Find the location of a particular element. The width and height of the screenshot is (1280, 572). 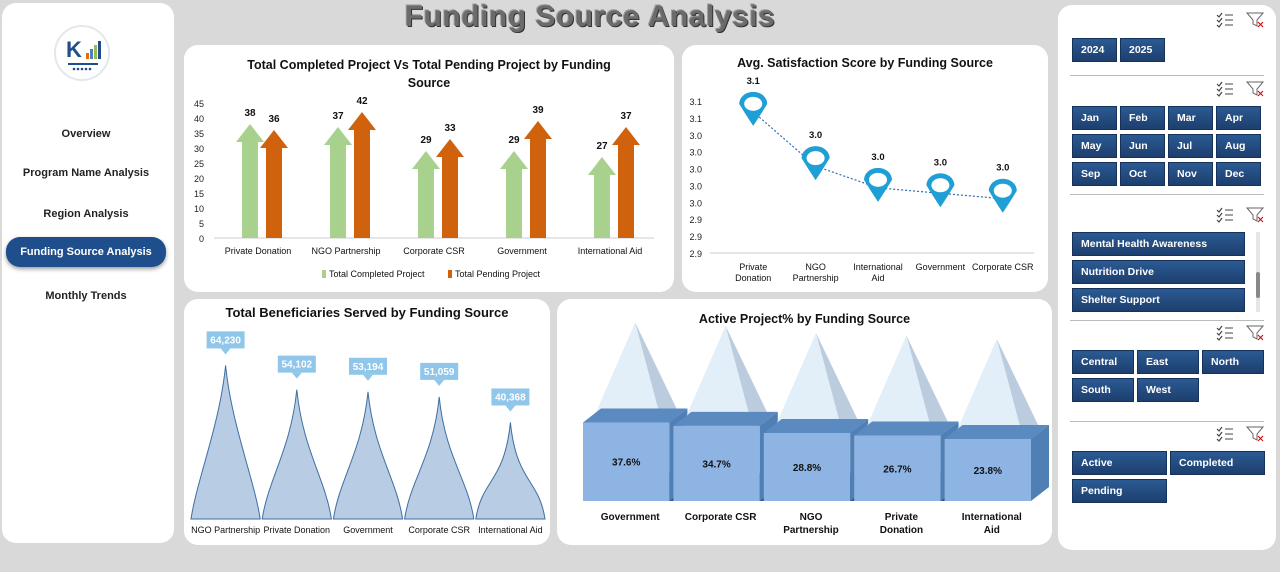

status-button-completed: Completed is located at coordinates (1217, 463).